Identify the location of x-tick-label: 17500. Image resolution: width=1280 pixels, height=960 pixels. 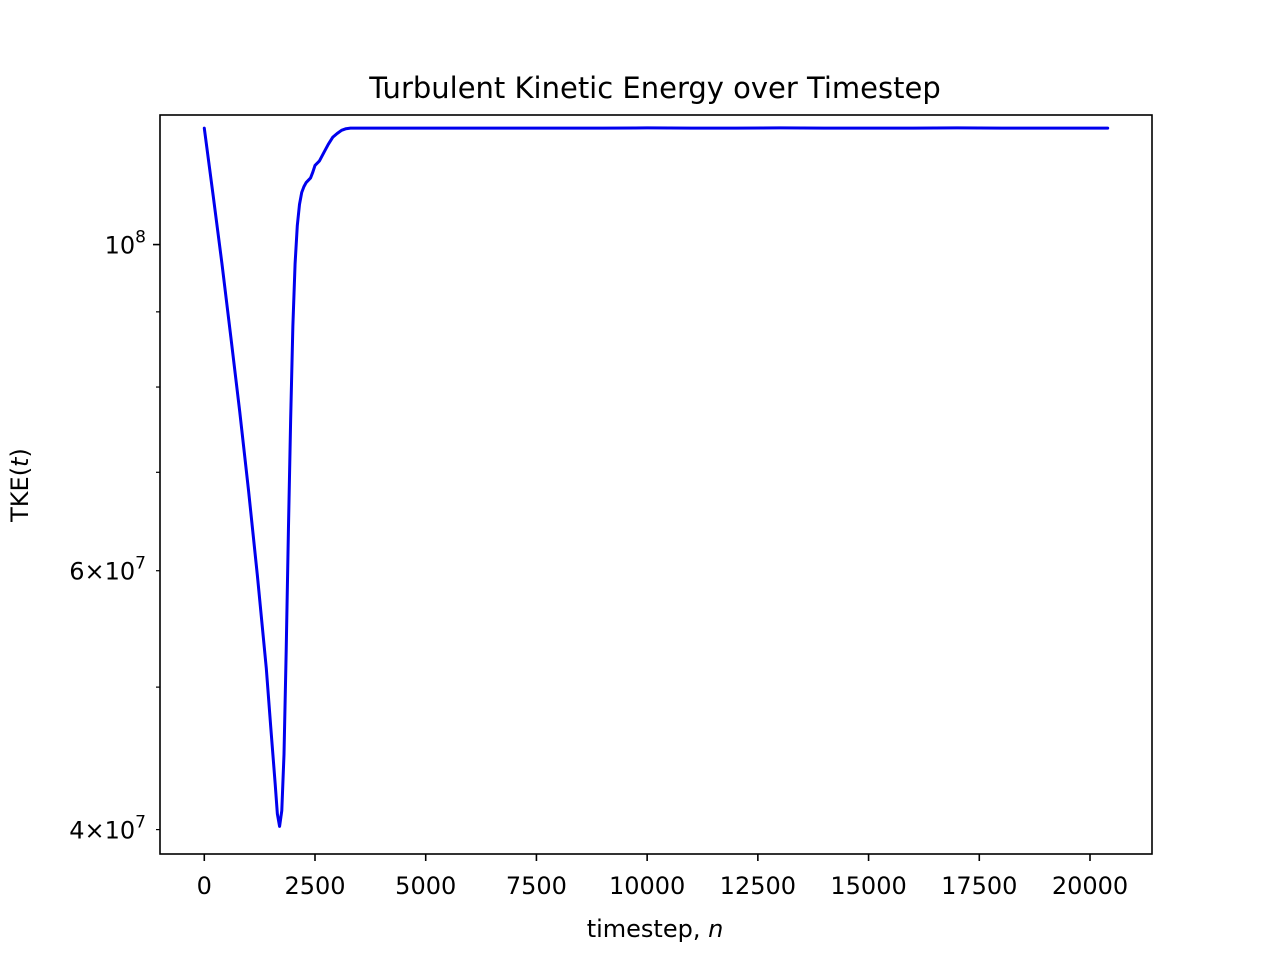
(979, 886).